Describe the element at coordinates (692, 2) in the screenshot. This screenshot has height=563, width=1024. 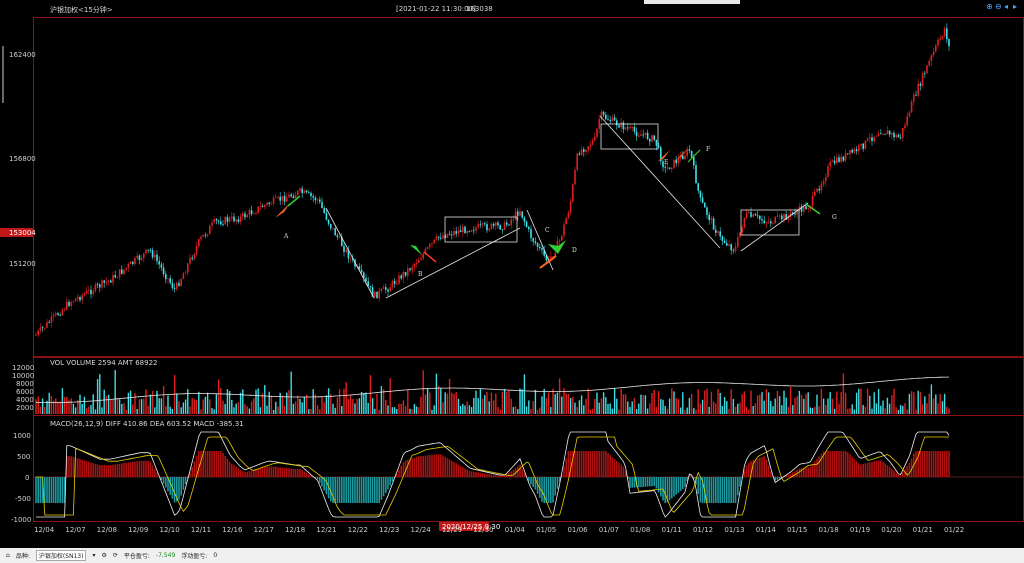
I see `toolbar-box` at that location.